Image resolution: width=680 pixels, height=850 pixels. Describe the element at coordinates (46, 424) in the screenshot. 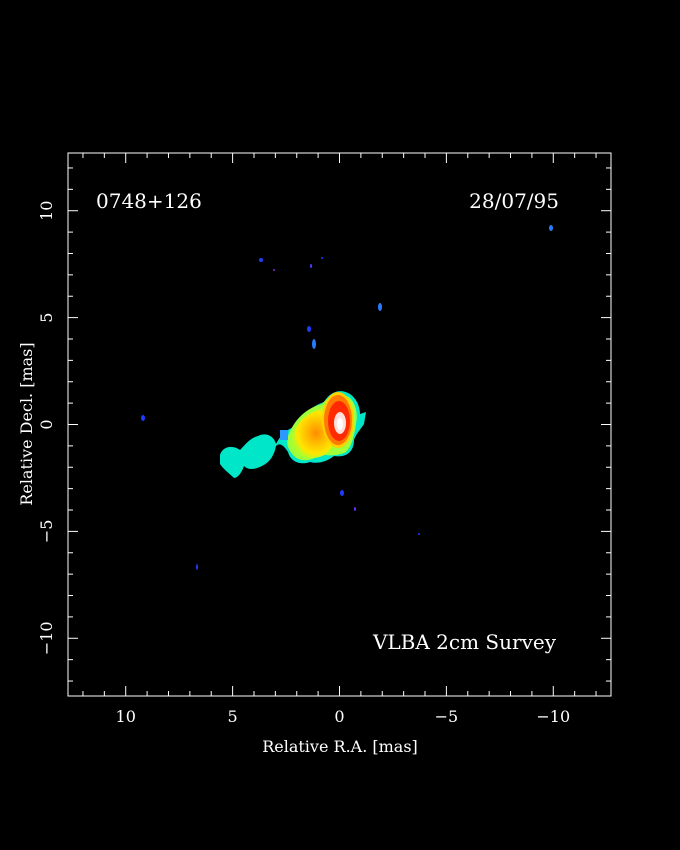

I see `y-tick-label: 0` at that location.